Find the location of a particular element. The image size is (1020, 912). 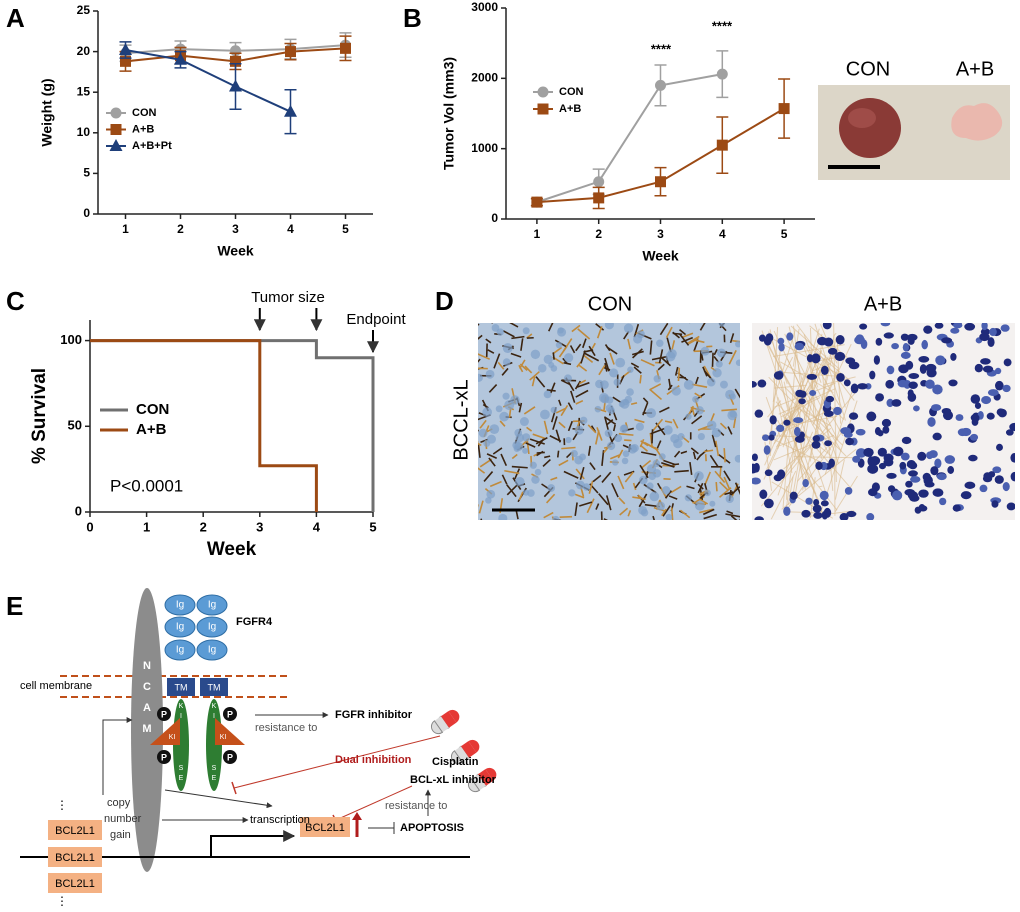

label: N is located at coordinates (147, 666).